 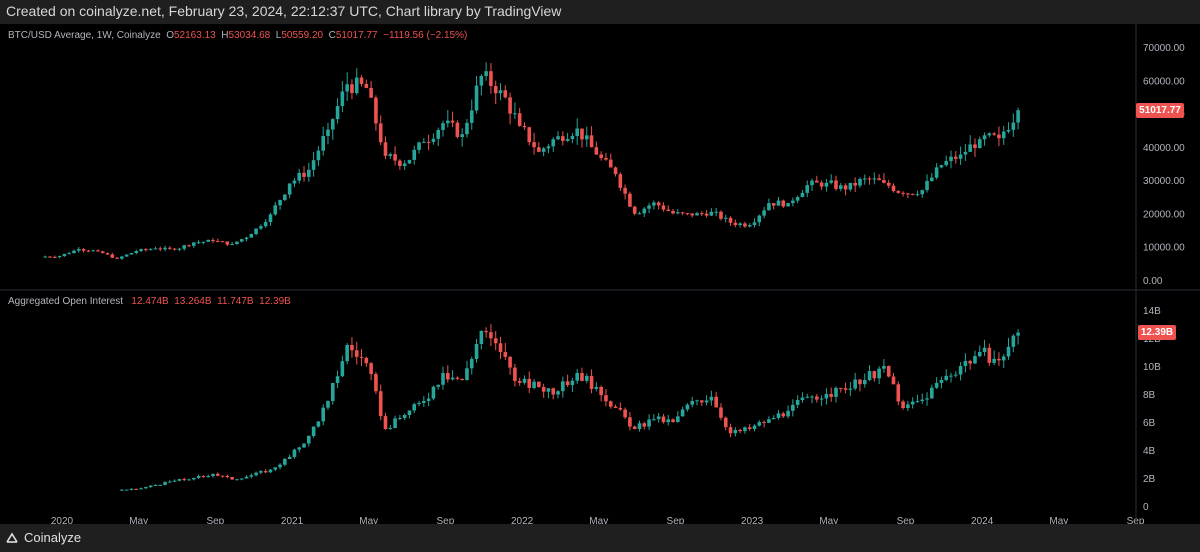 I want to click on high-value: 53034.68, so click(x=249, y=35).